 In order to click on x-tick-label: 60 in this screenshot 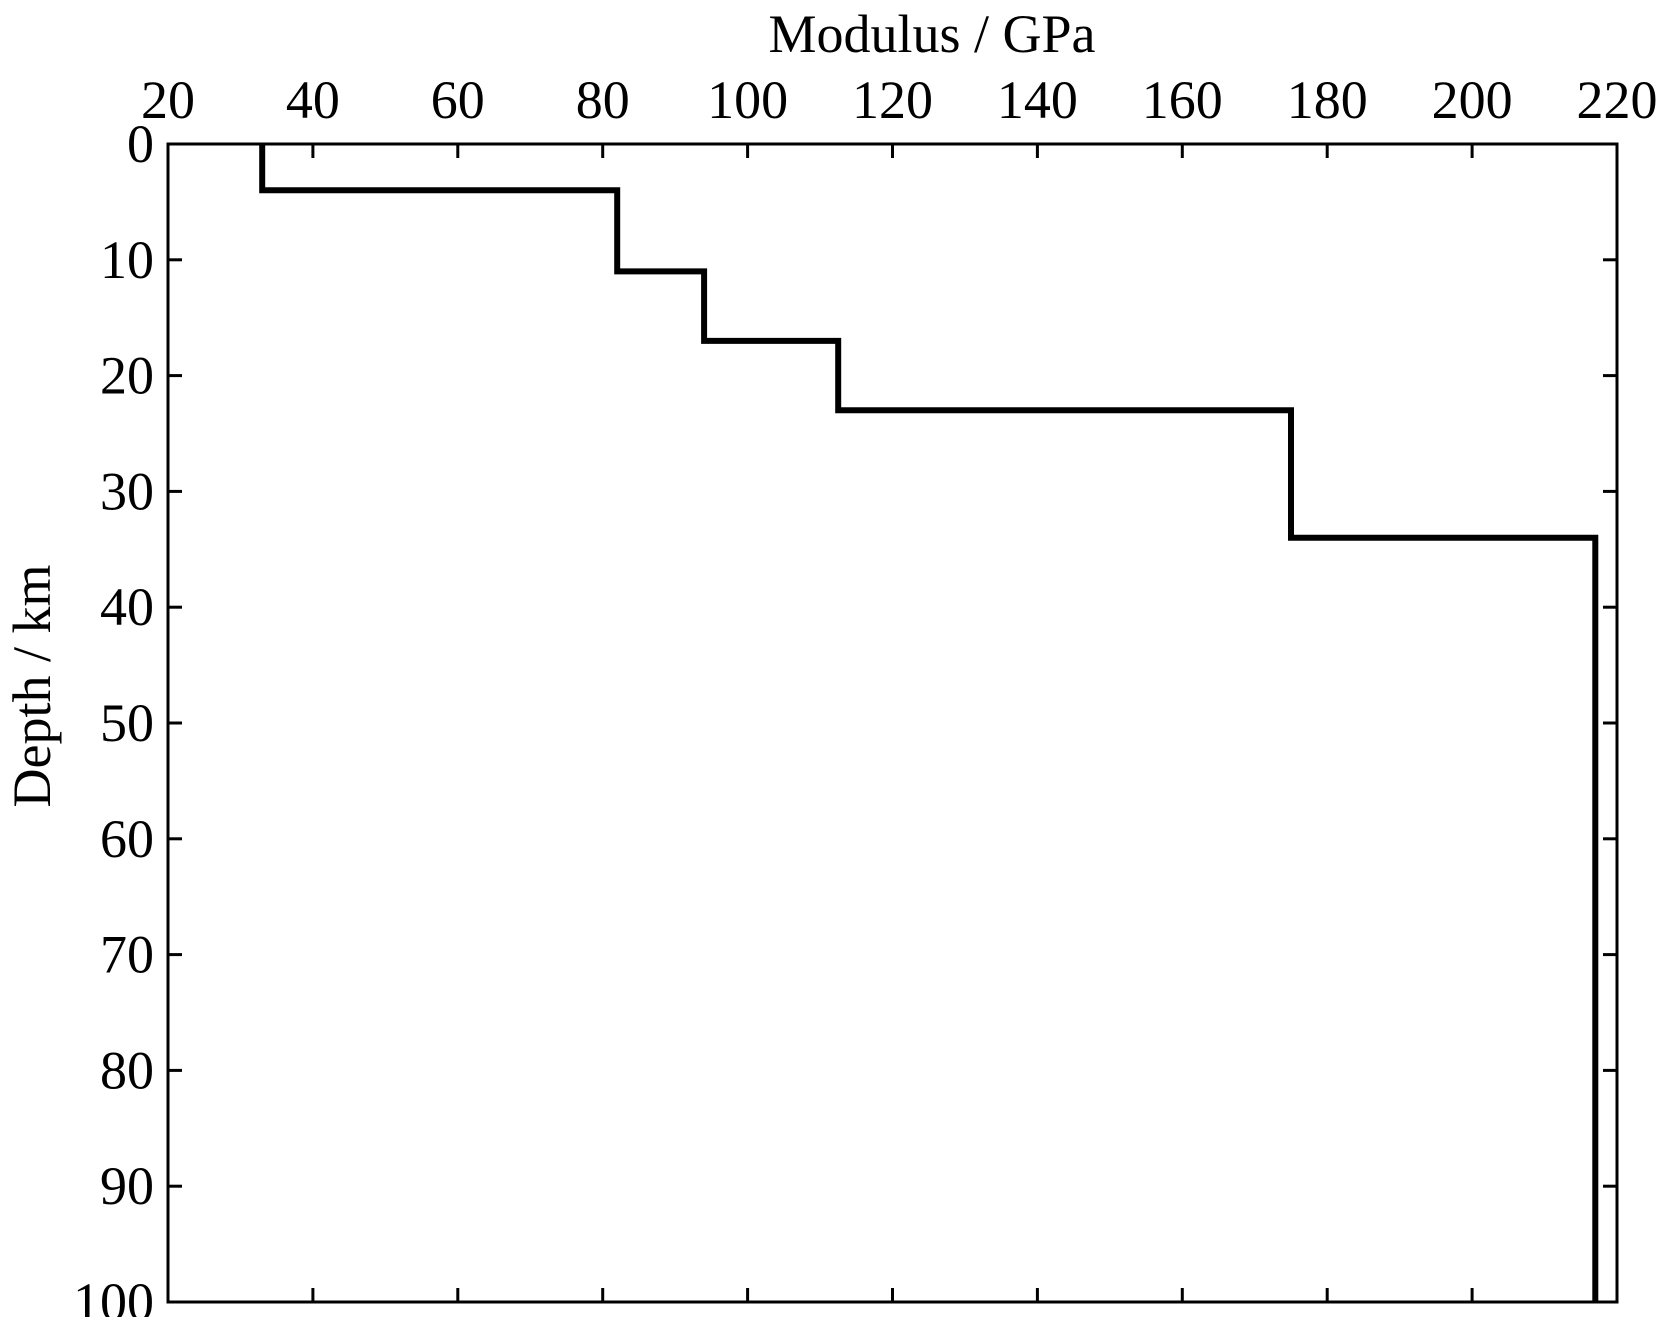, I will do `click(458, 100)`.